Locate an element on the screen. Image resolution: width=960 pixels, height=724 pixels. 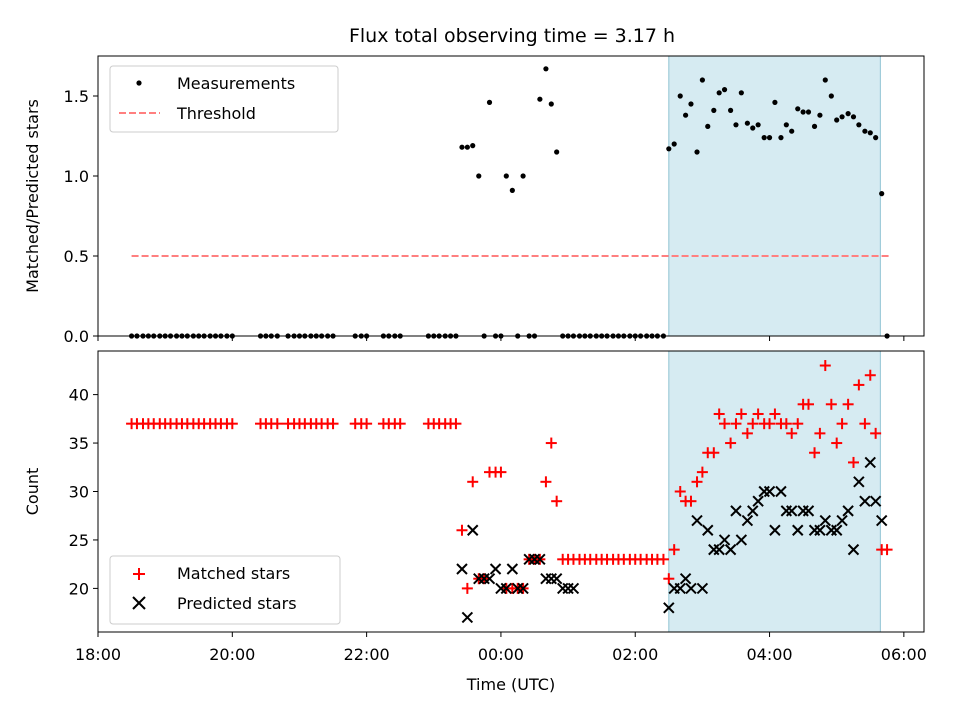
y-tick-label: 0.5 is located at coordinates (76, 256).